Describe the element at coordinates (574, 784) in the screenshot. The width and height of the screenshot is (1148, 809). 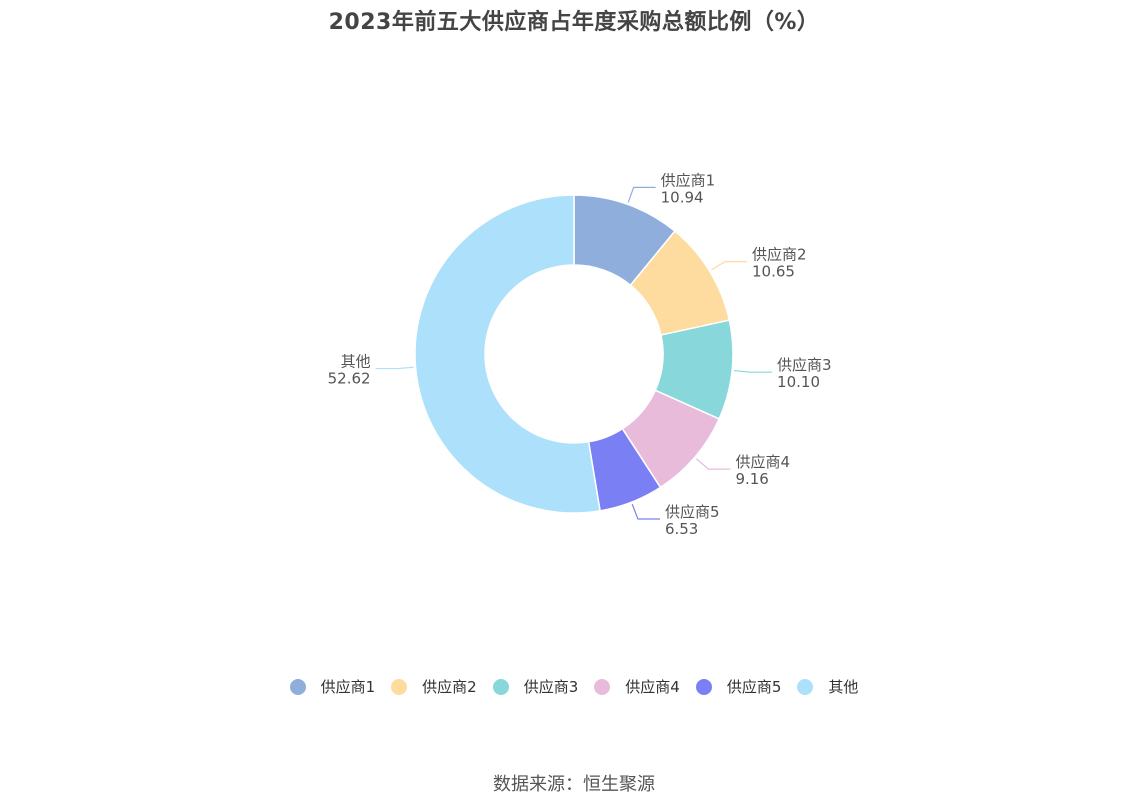
I see `data-source-note: 数据来源：恒生聚源` at that location.